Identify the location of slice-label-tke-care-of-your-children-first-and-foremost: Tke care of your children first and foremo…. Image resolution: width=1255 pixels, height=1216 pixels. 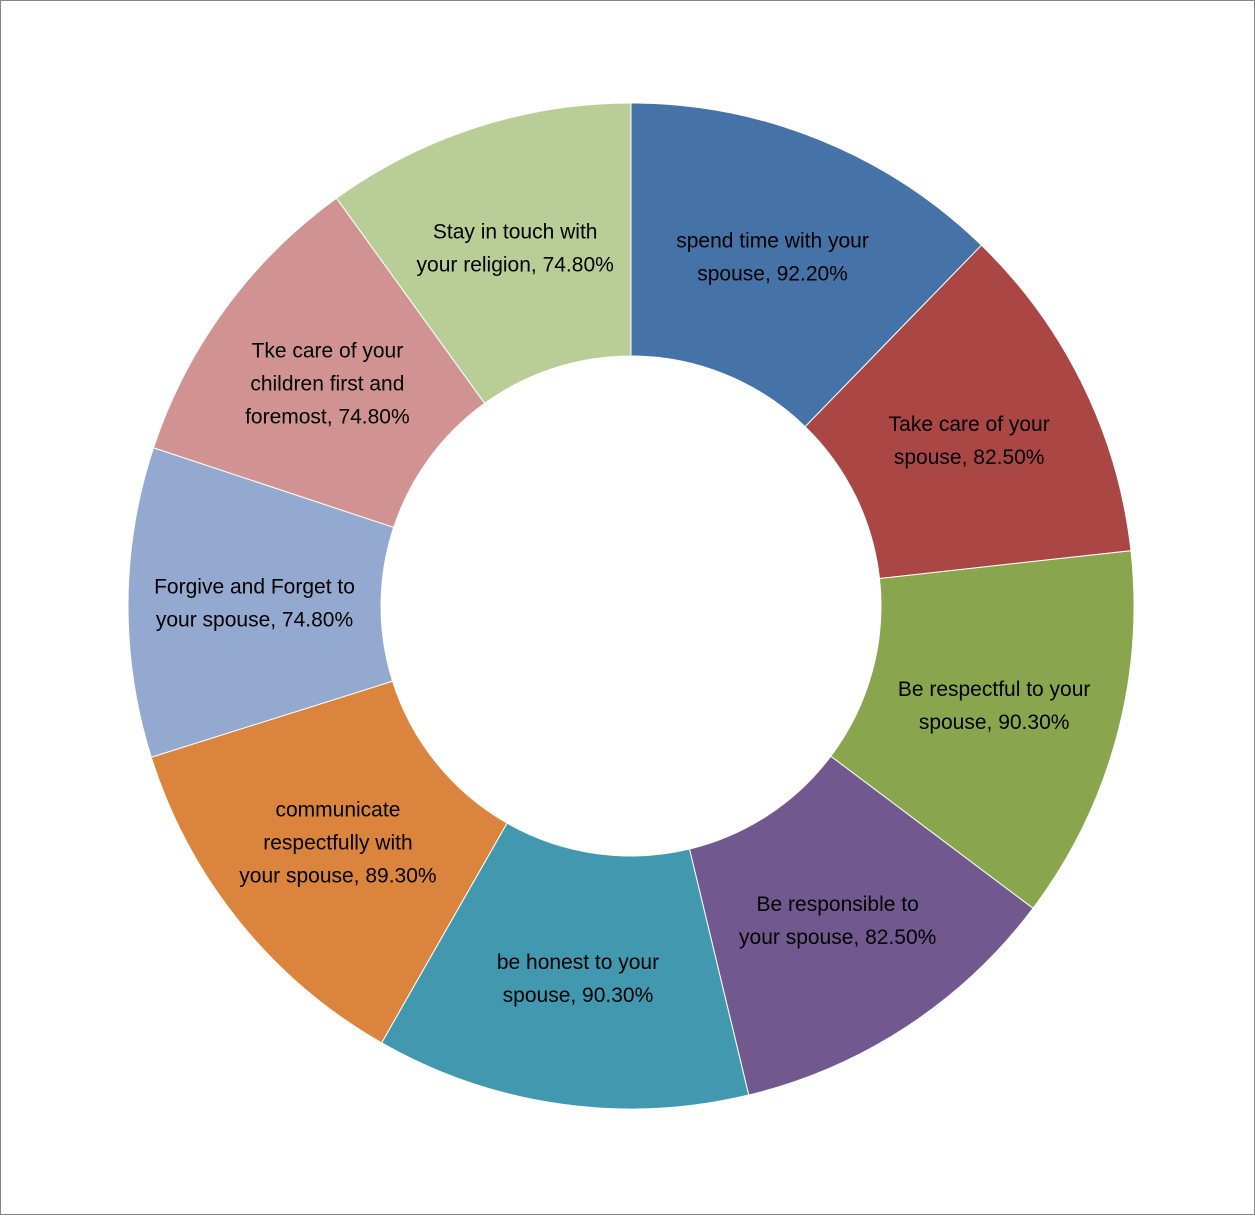
(327, 383).